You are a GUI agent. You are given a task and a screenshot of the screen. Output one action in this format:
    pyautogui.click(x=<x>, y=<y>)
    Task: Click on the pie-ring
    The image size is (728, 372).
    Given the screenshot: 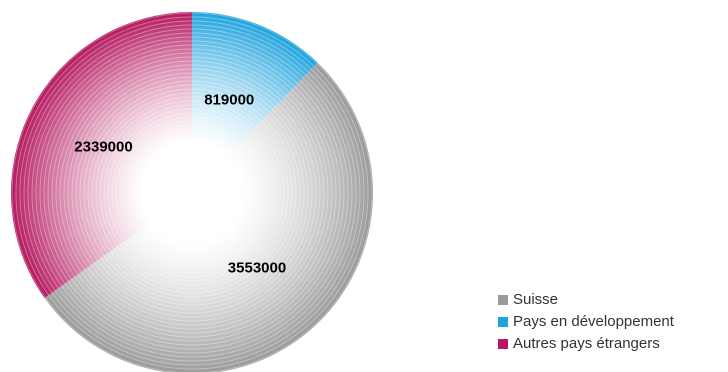 What is the action you would take?
    pyautogui.click(x=192, y=193)
    